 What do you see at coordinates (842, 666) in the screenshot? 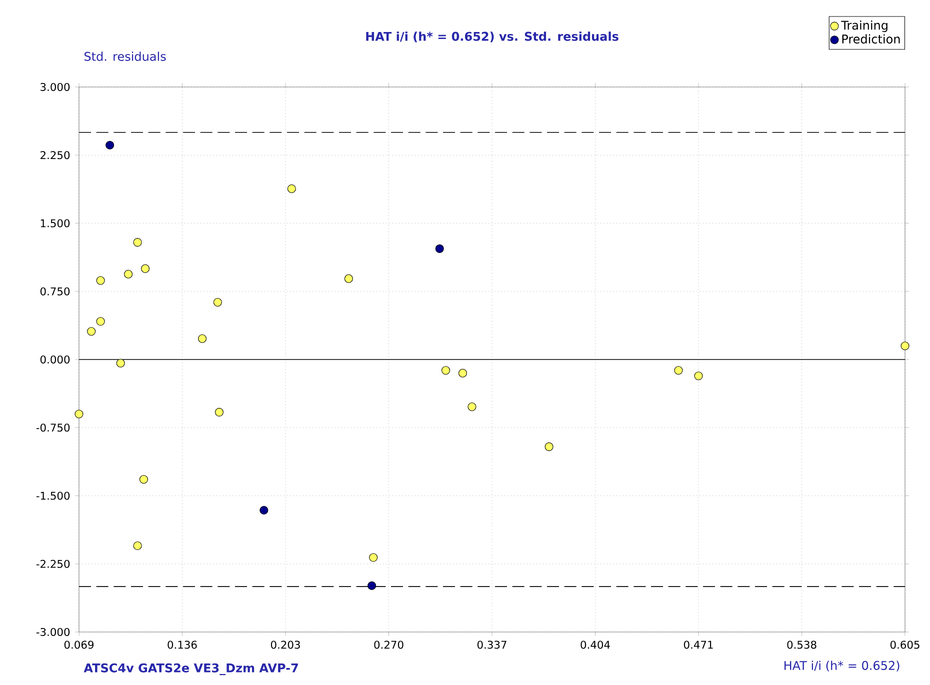
I see `x-axis-title: HAT i/i (h* = 0.652)` at bounding box center [842, 666].